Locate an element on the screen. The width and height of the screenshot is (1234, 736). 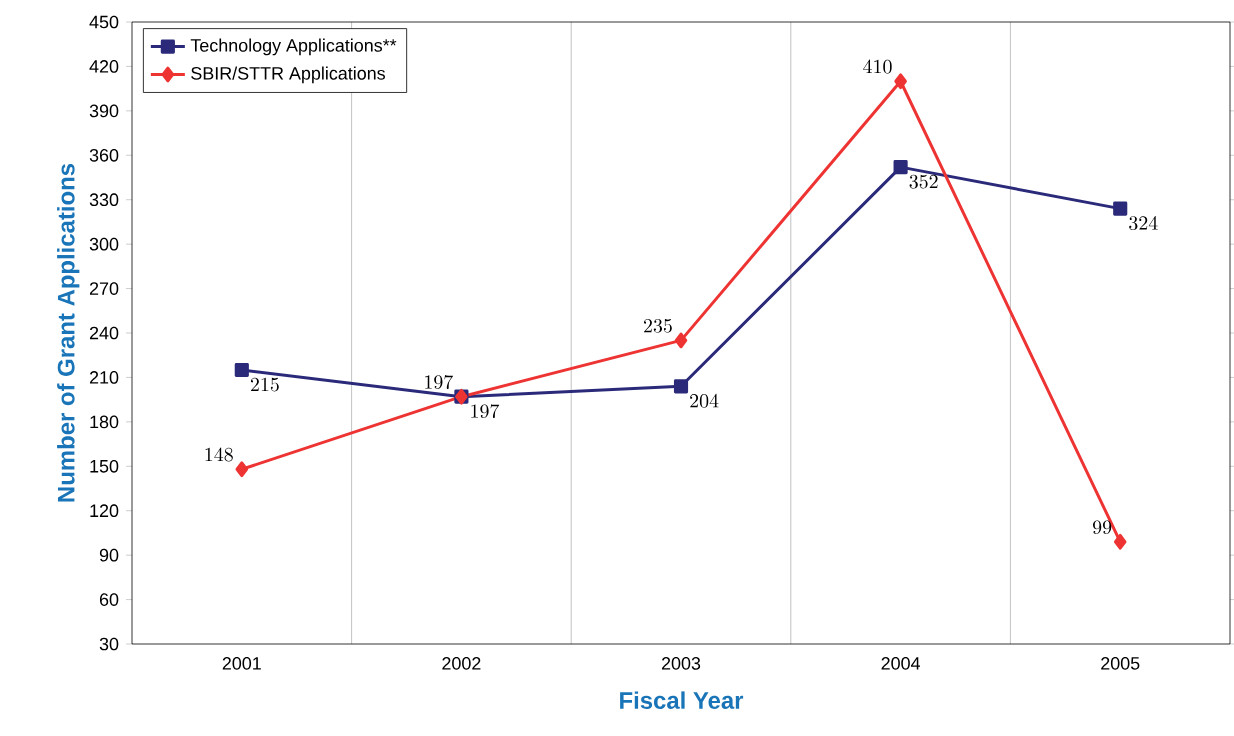
y-tick-label: 180 is located at coordinates (104, 422).